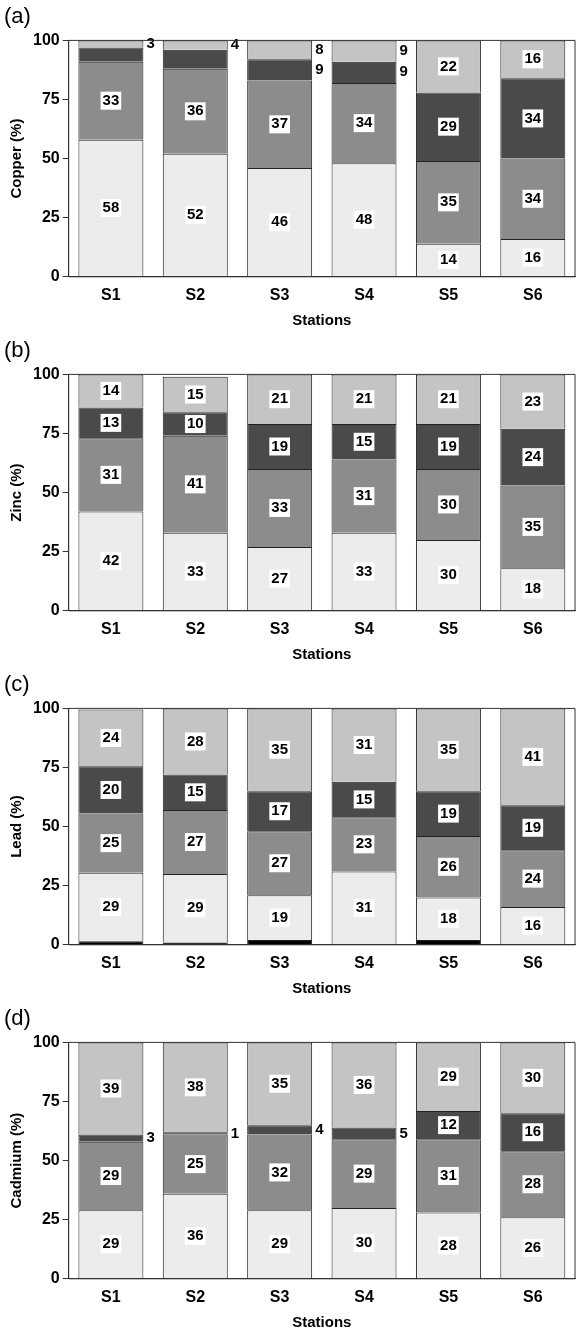 The width and height of the screenshot is (585, 1338). Describe the element at coordinates (16, 158) in the screenshot. I see `y-axis-title: Copper (%)` at that location.